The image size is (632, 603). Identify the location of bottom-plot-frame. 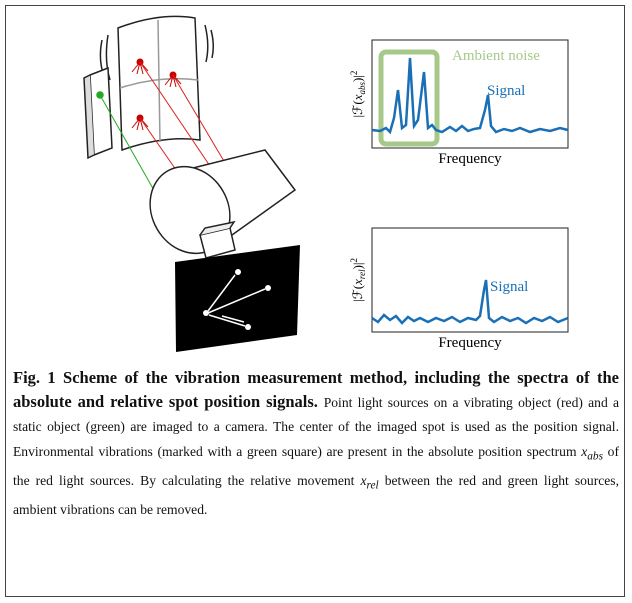
(470, 280).